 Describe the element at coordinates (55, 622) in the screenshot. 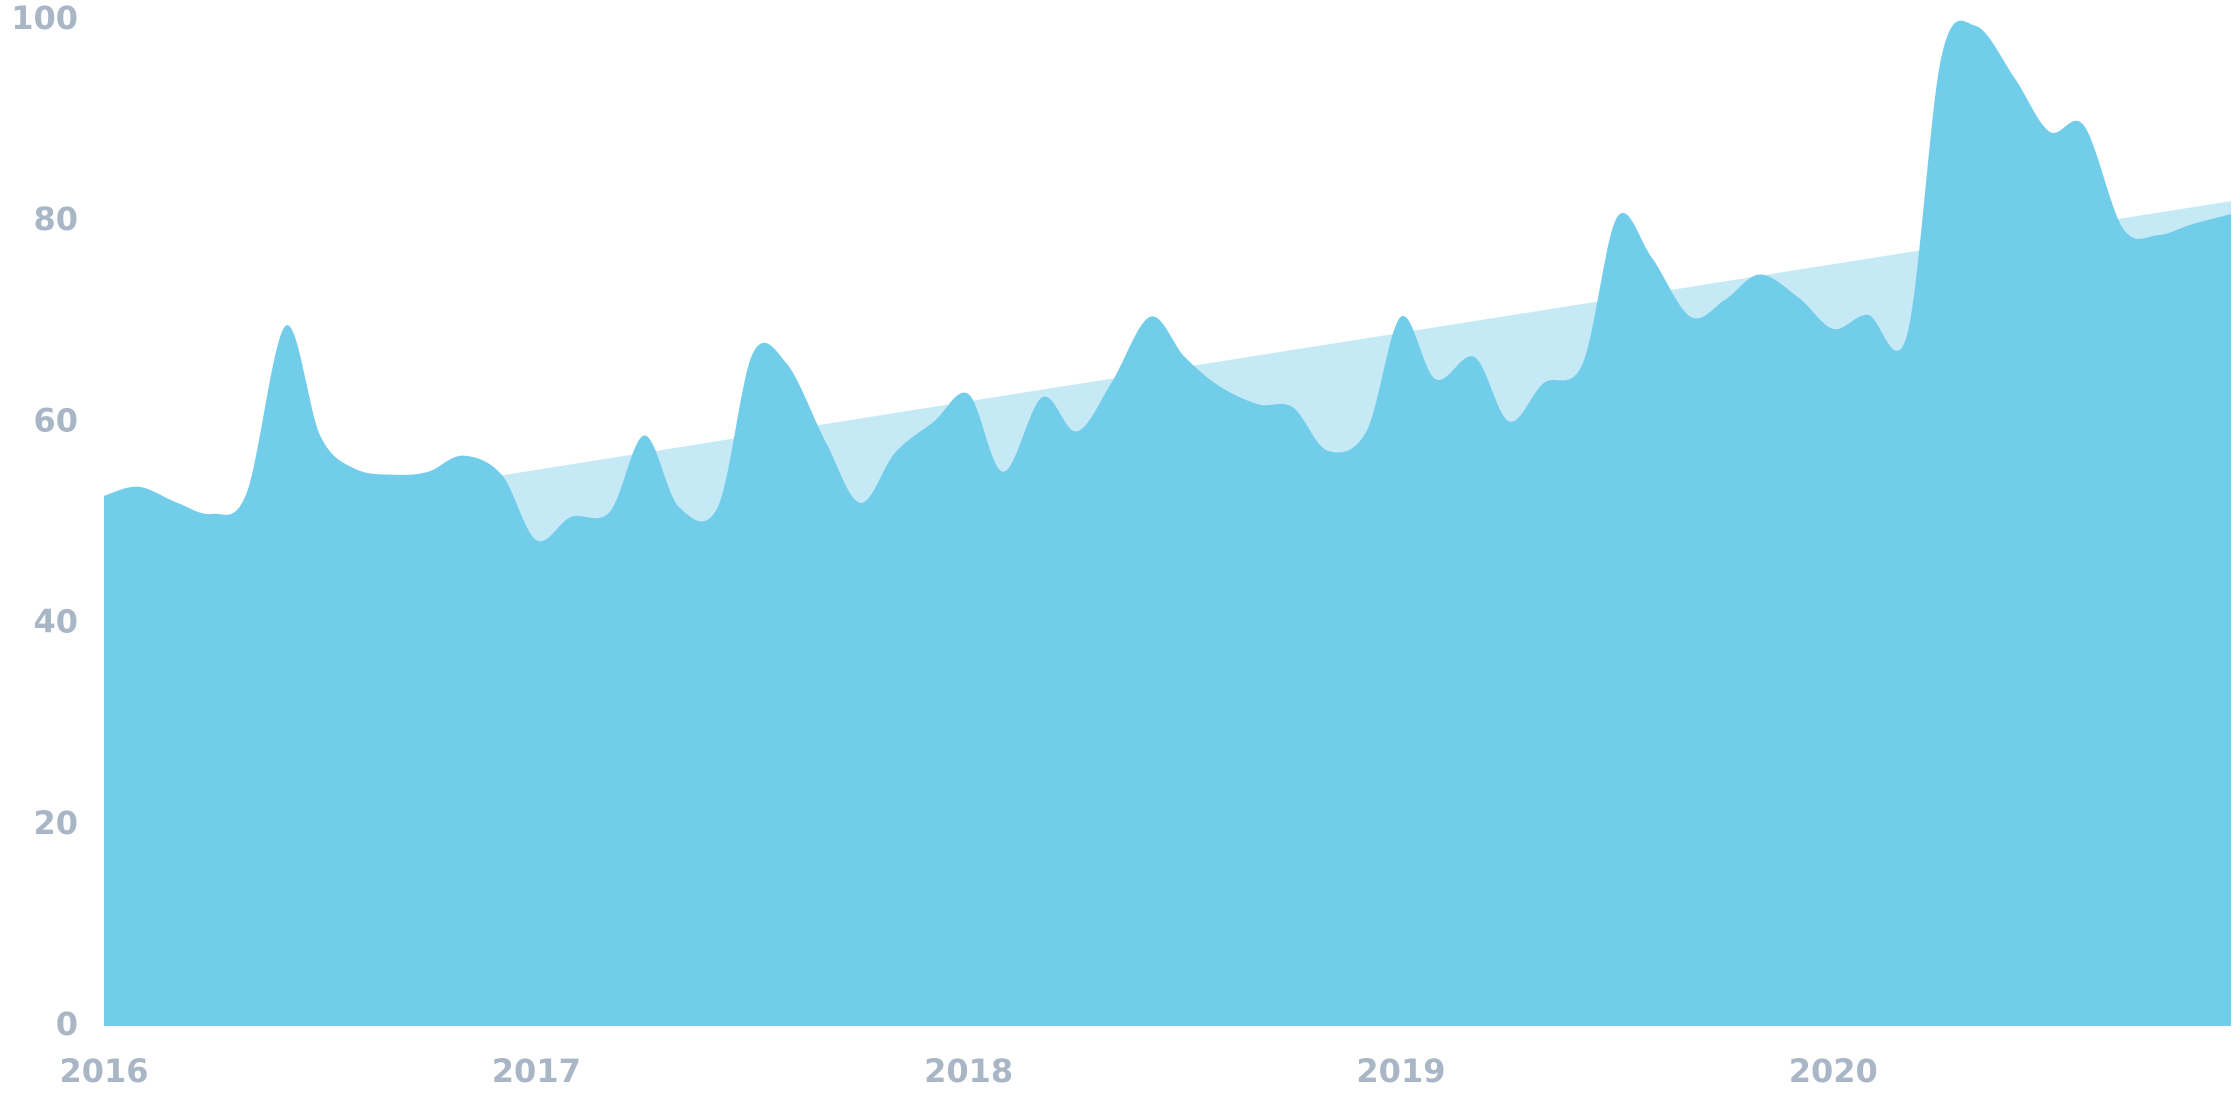

I see `y-tick-label: 40` at that location.